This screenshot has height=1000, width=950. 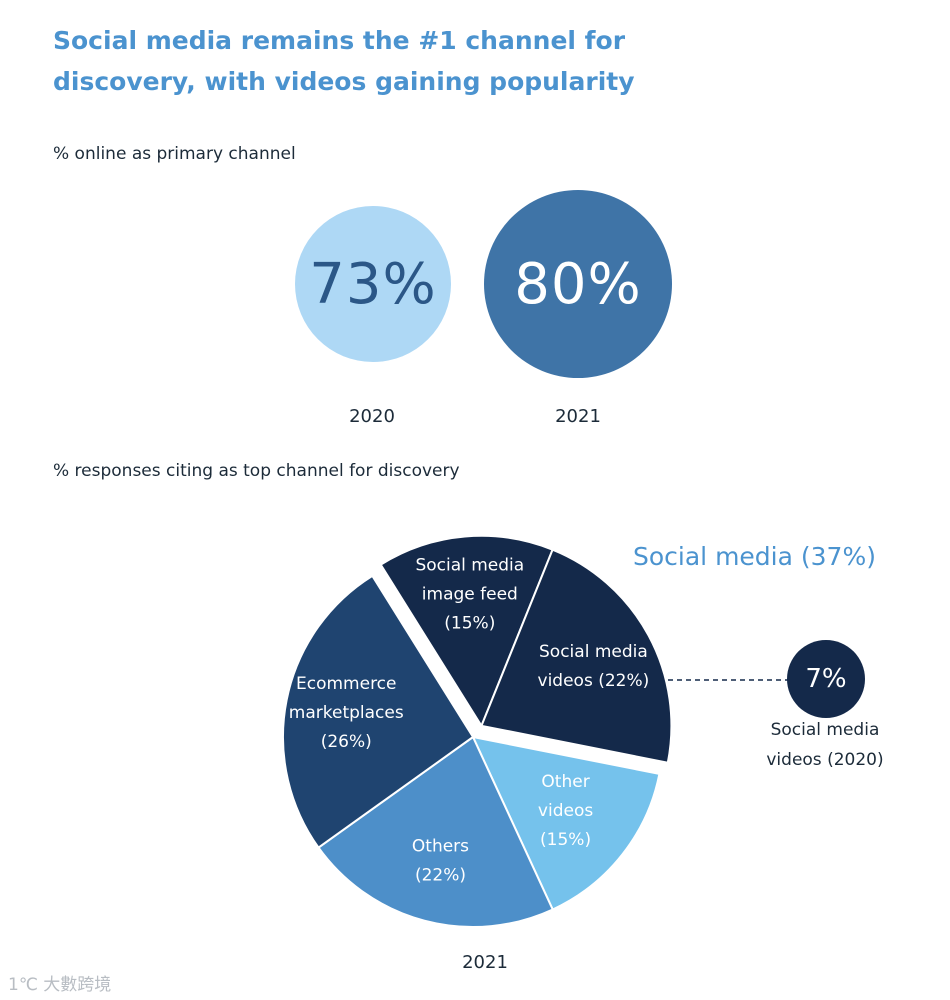 What do you see at coordinates (174, 154) in the screenshot?
I see `primary-channel-subtitle: % online as primary channel` at bounding box center [174, 154].